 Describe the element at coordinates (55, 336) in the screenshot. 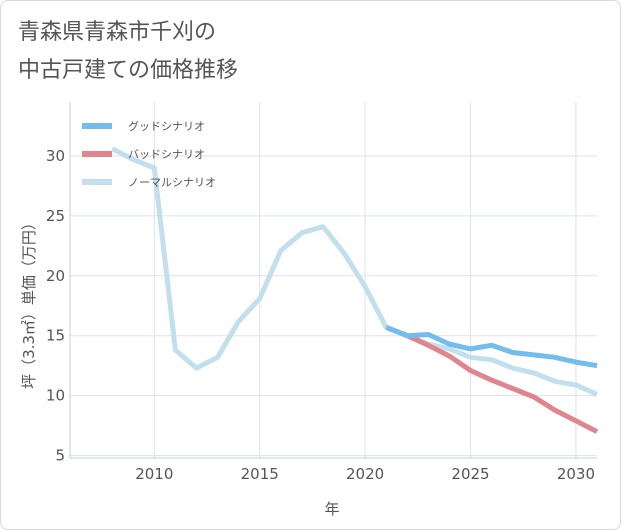

I see `y-tick-label: 15` at that location.